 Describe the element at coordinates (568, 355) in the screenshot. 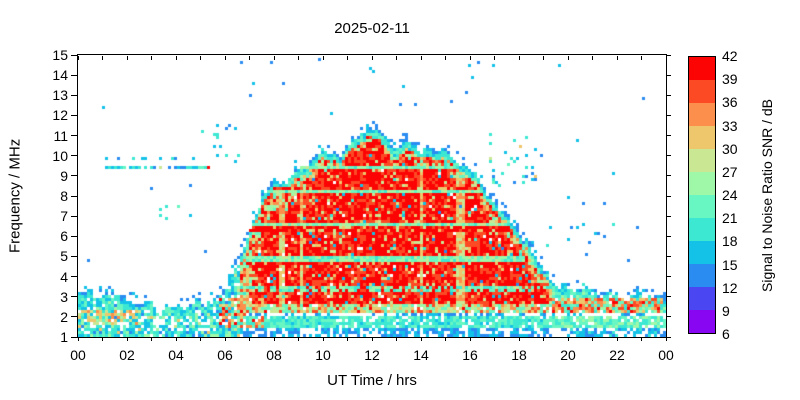

I see `x-tick-label: 20` at that location.